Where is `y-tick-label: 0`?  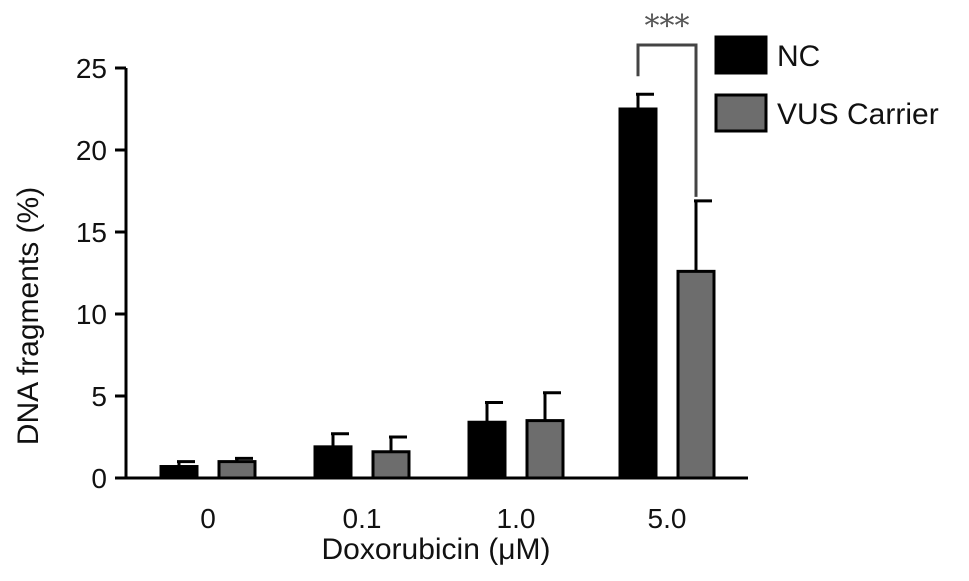 y-tick-label: 0 is located at coordinates (99, 478).